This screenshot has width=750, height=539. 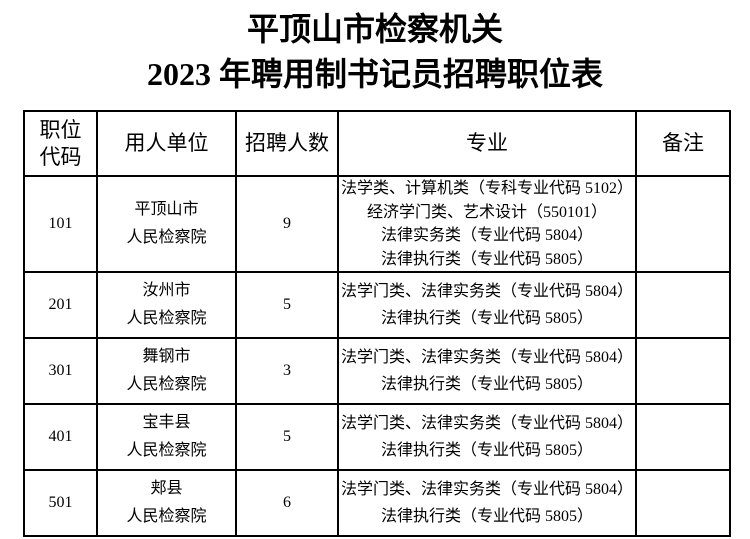 I want to click on major-line: 经济学门类、艺术设计（550101）, so click(x=486, y=212).